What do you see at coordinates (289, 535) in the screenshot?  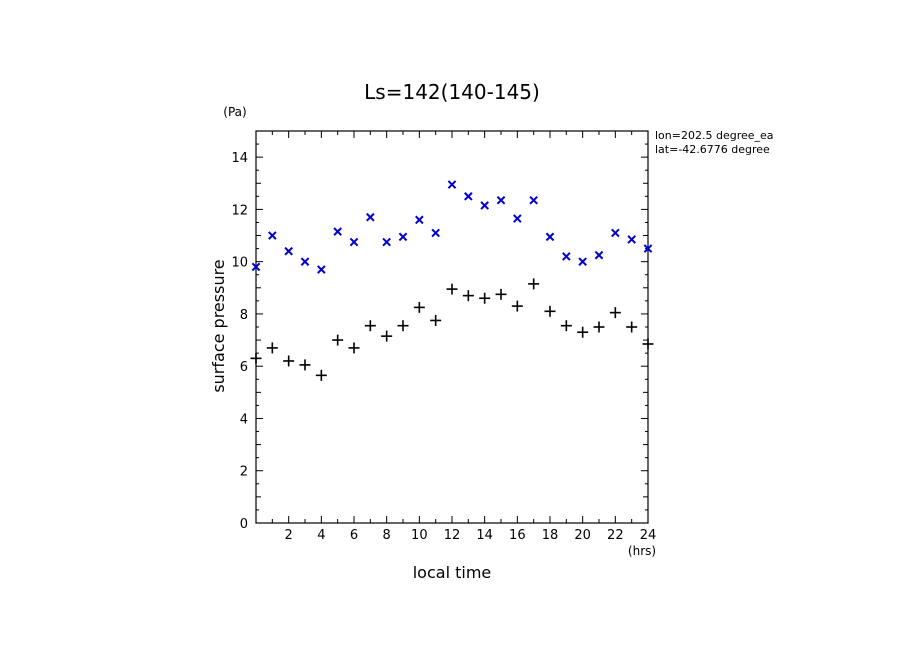 I see `x-tick-label: 2` at bounding box center [289, 535].